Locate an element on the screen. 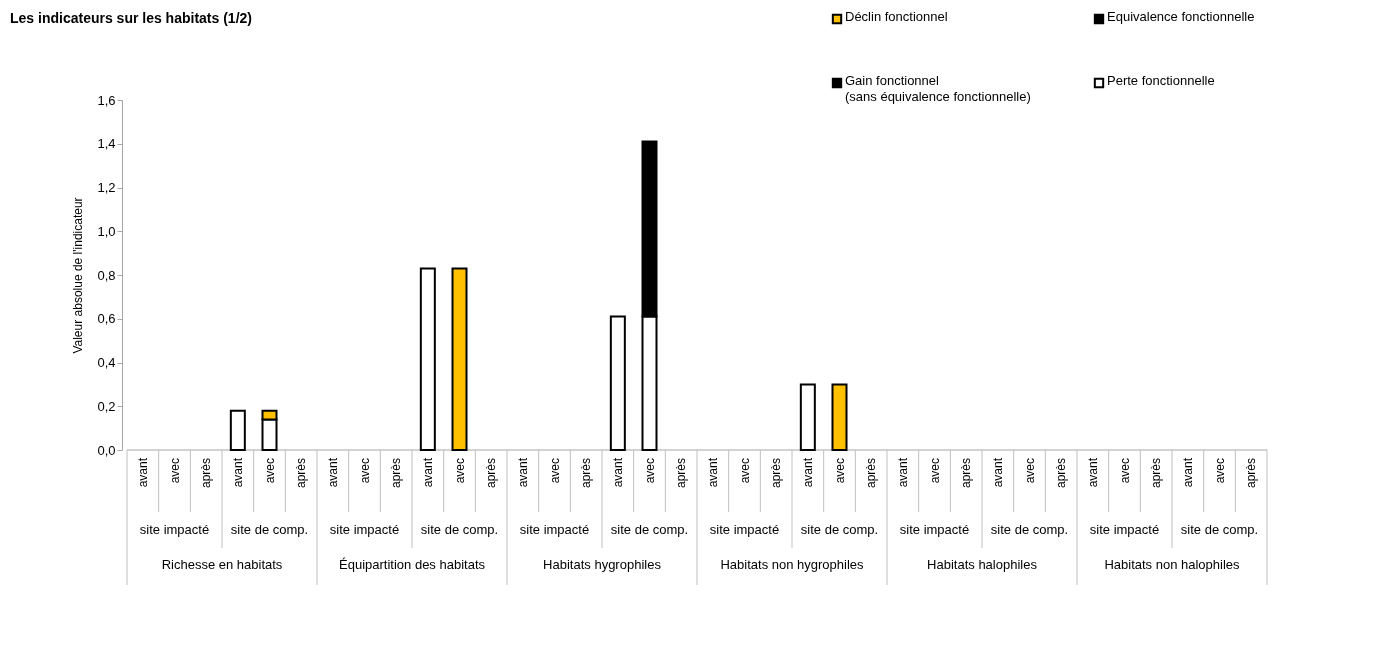  legend-label: Déclin fonctionnel is located at coordinates (896, 16).